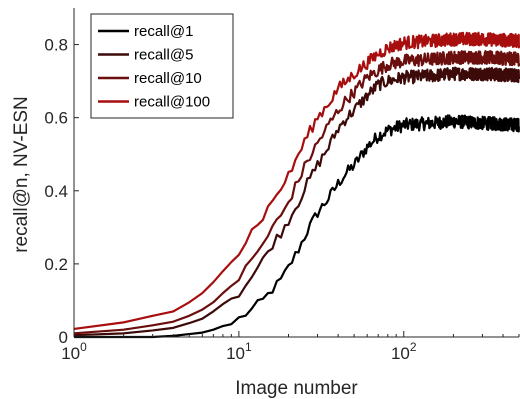  I want to click on legend-label-recall@100: recall@100, so click(172, 102).